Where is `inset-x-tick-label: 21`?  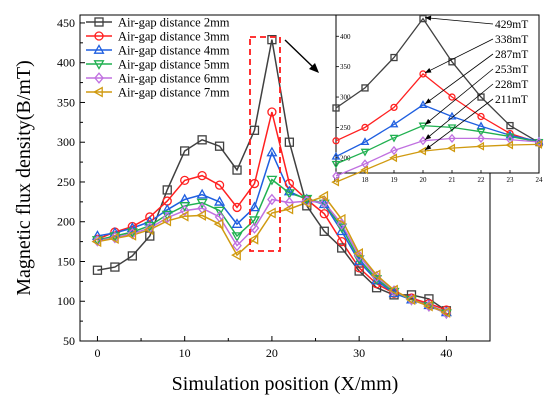
inset-x-tick-label: 21 is located at coordinates (453, 180).